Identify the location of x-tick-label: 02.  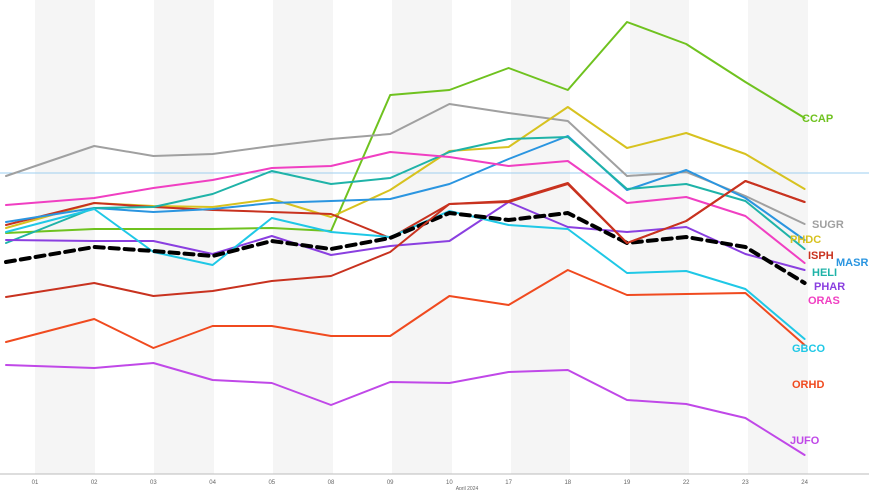
(94, 483).